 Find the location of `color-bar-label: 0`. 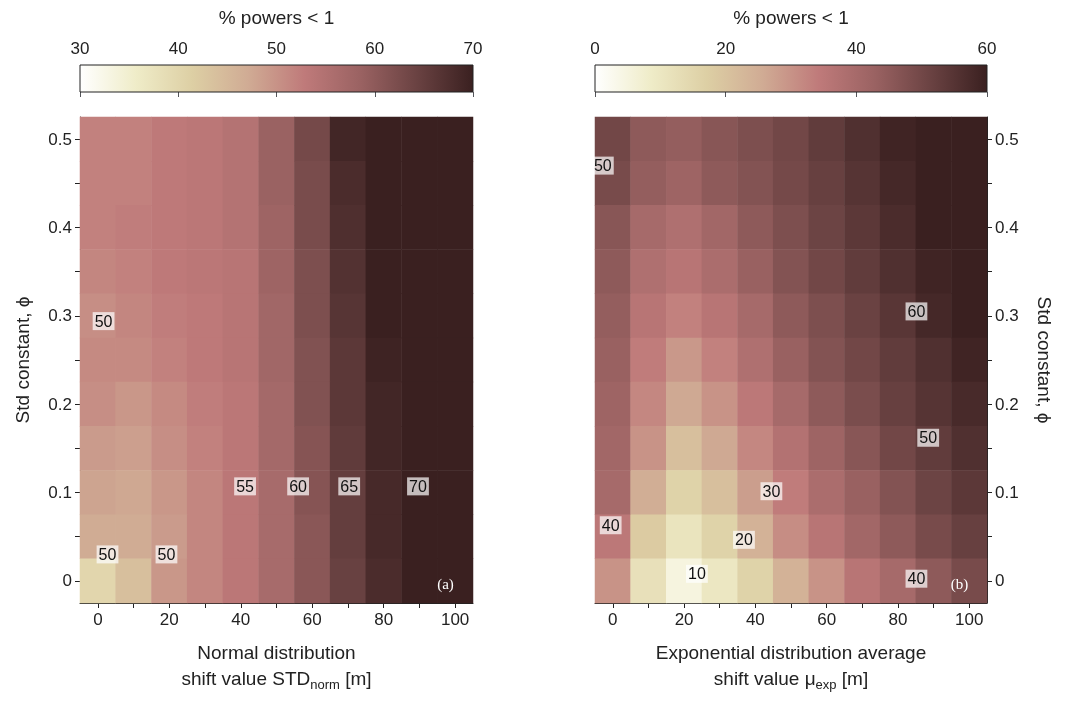

color-bar-label: 0 is located at coordinates (595, 48).